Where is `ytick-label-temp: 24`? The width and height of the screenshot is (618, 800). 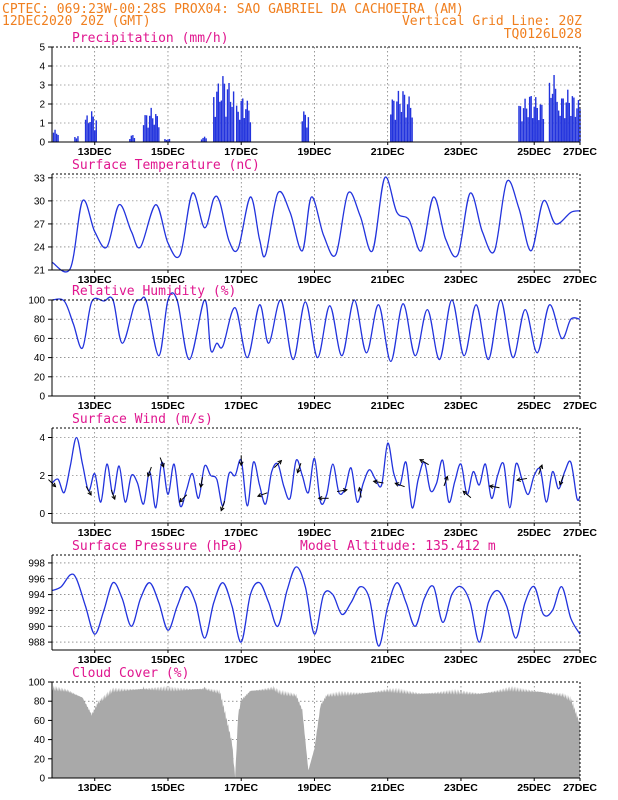
ytick-label-temp: 24 is located at coordinates (40, 247).